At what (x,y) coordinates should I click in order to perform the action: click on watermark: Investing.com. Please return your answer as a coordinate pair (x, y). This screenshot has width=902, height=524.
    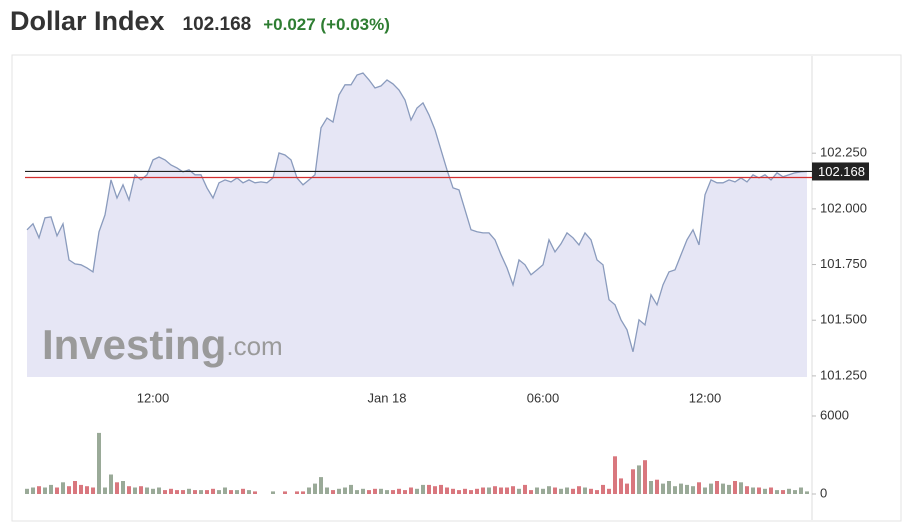
    Looking at the image, I should click on (162, 344).